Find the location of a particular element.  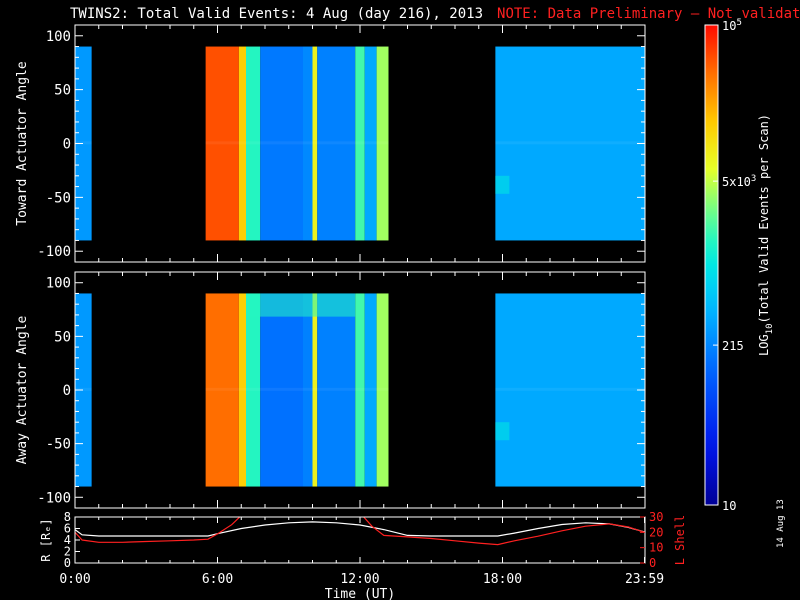

series-line-lshell is located at coordinates (360, 531).